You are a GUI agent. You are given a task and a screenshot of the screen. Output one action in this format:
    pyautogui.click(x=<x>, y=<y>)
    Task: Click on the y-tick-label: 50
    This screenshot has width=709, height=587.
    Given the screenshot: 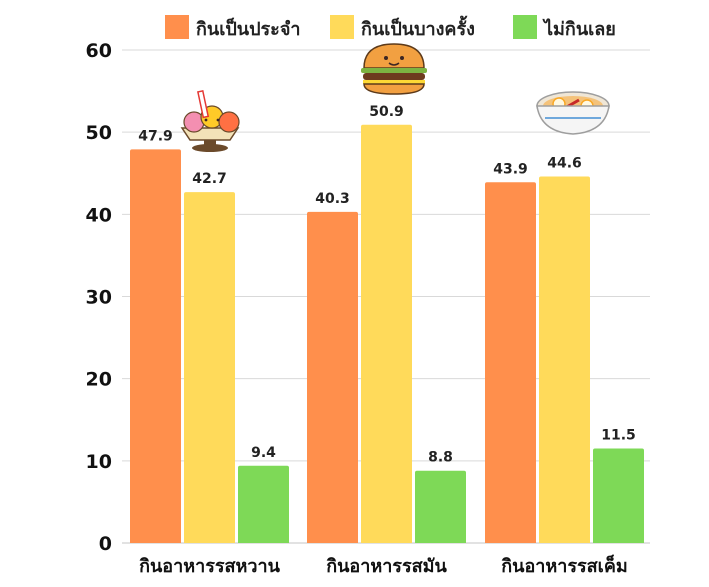 What is the action you would take?
    pyautogui.click(x=99, y=133)
    